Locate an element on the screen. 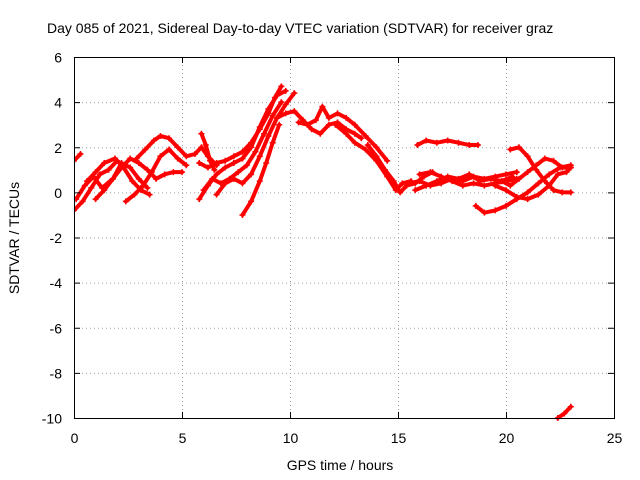  y-tick-label: -10 is located at coordinates (52, 419).